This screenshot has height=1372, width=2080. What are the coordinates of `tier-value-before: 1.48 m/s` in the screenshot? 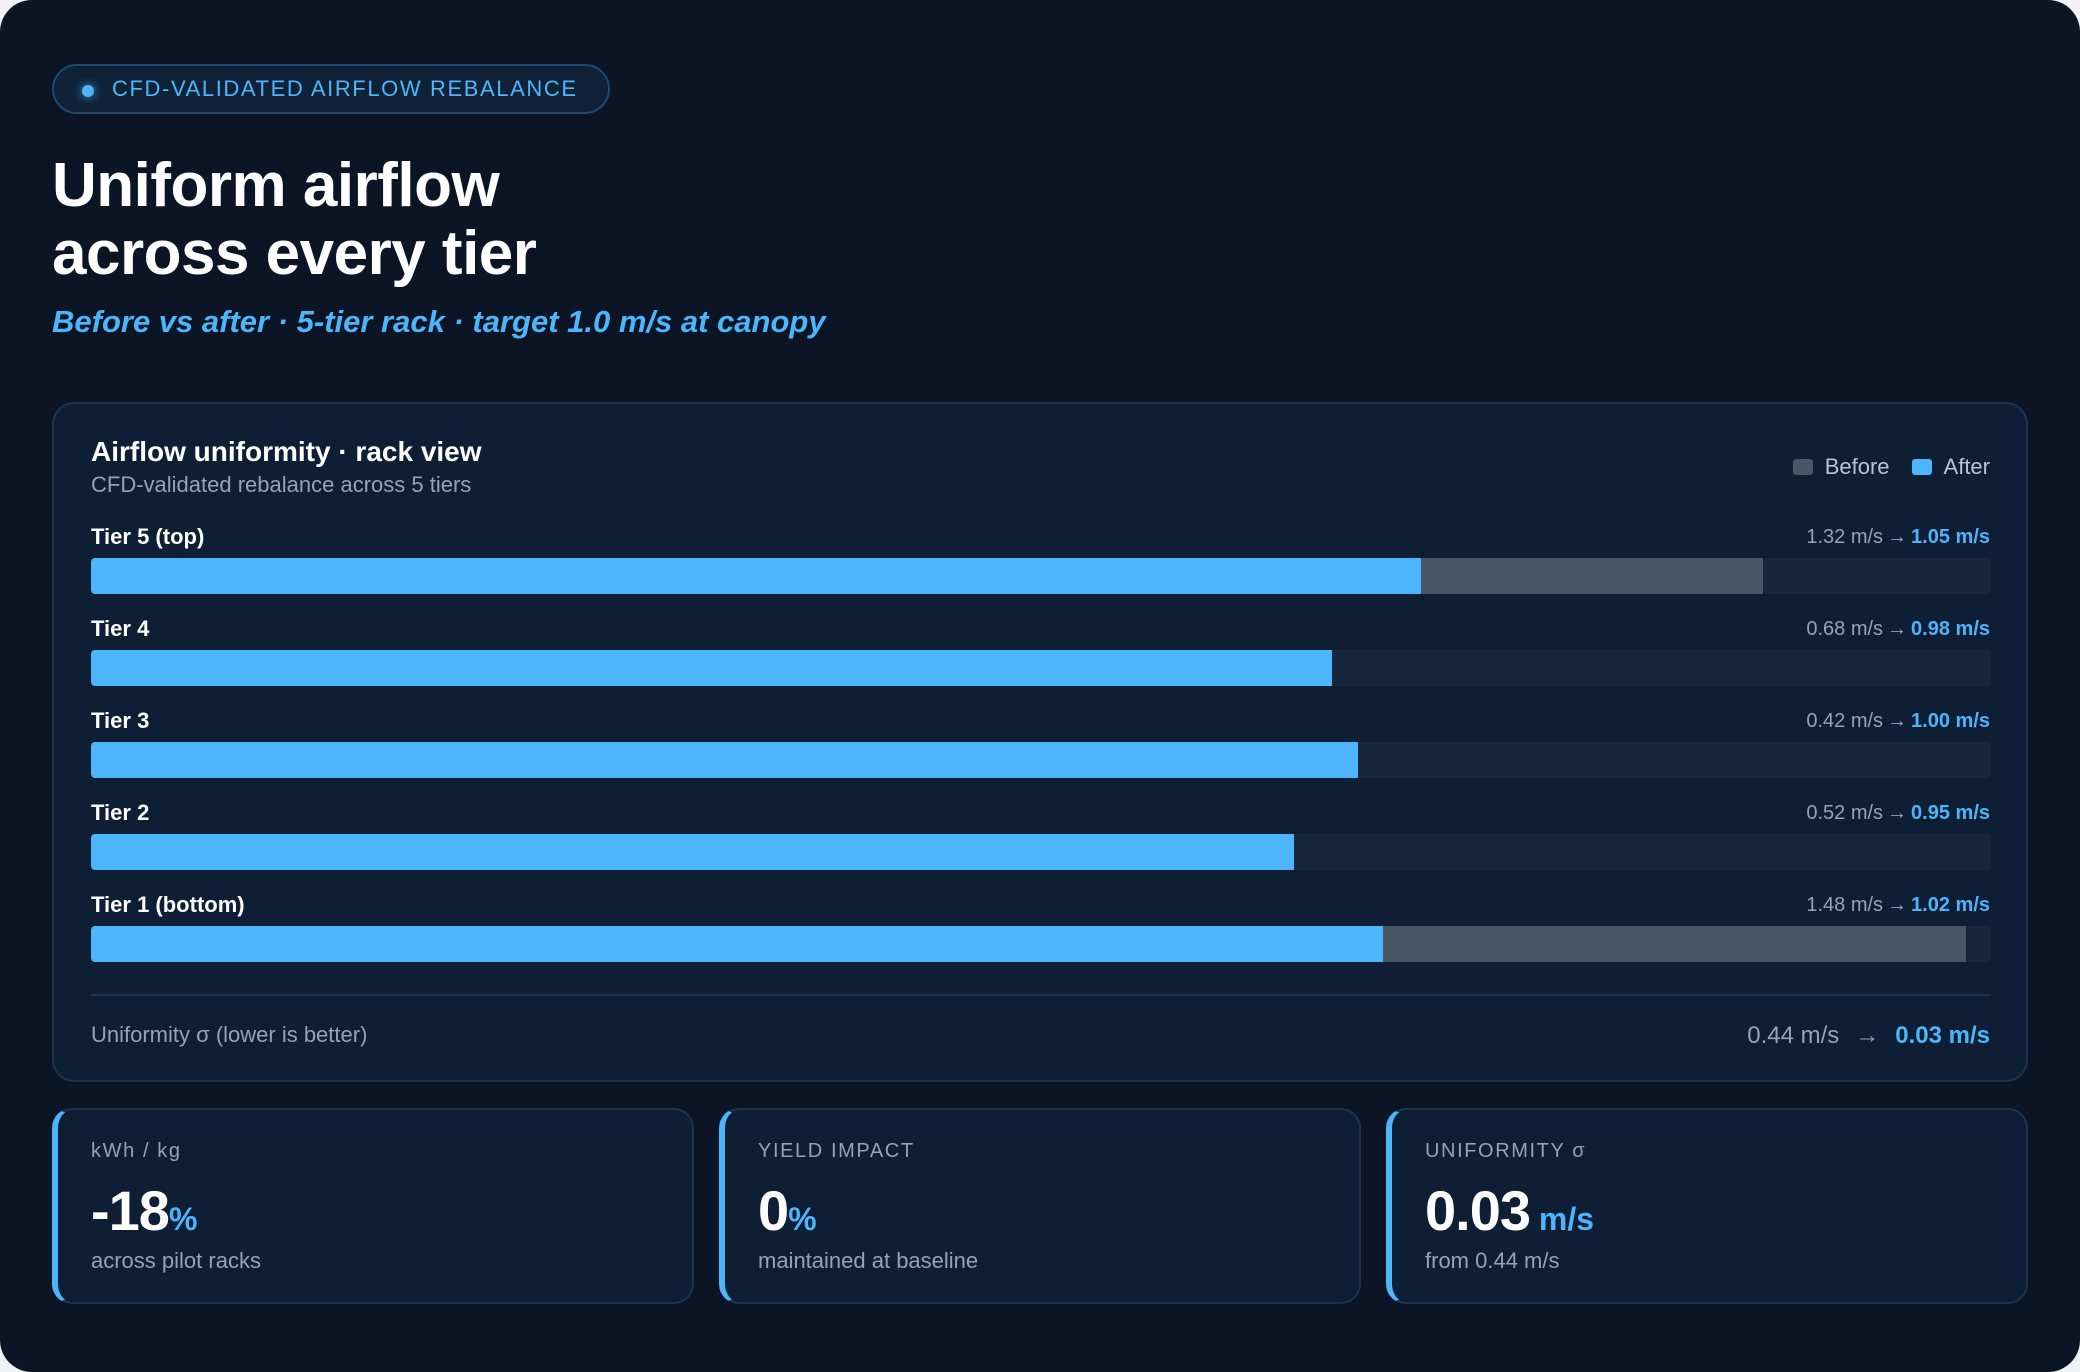 It's located at (1845, 905).